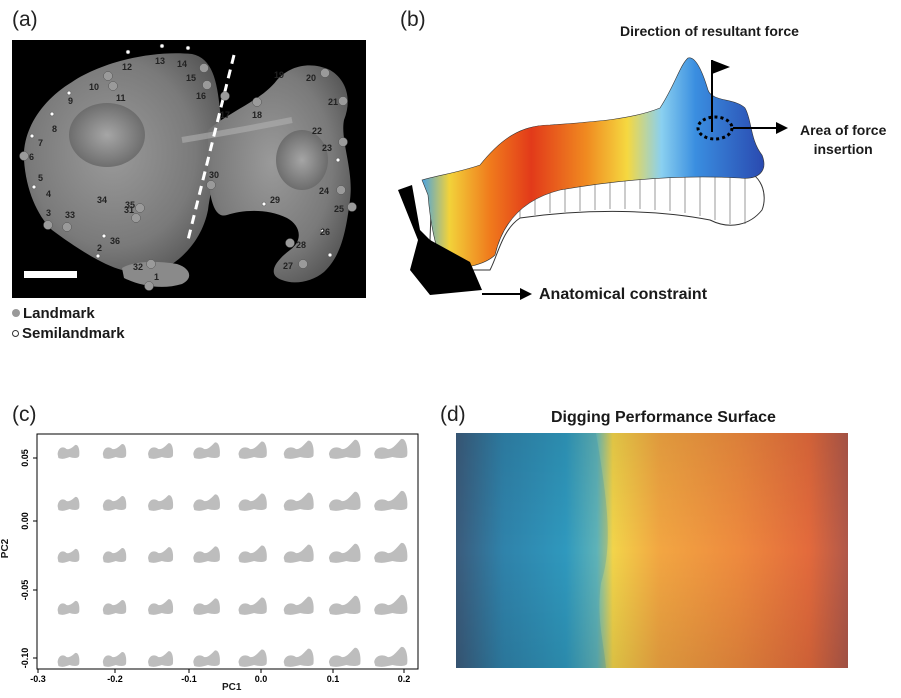  Describe the element at coordinates (453, 414) in the screenshot. I see `panel-d-letter: (d)` at that location.